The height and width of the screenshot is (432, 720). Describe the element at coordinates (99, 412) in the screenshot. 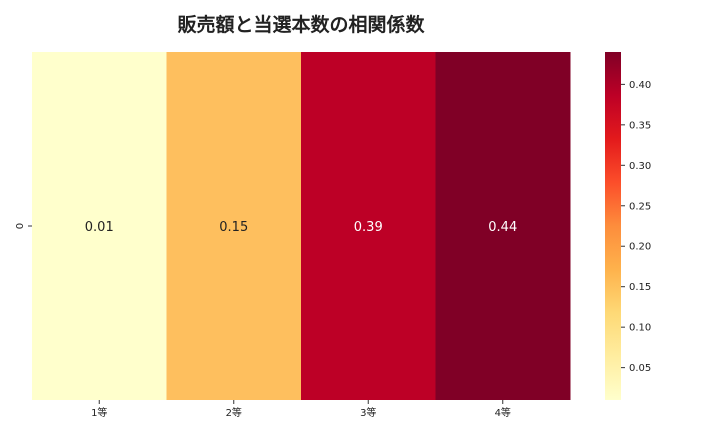

I see `x-tick-label: 1等` at that location.